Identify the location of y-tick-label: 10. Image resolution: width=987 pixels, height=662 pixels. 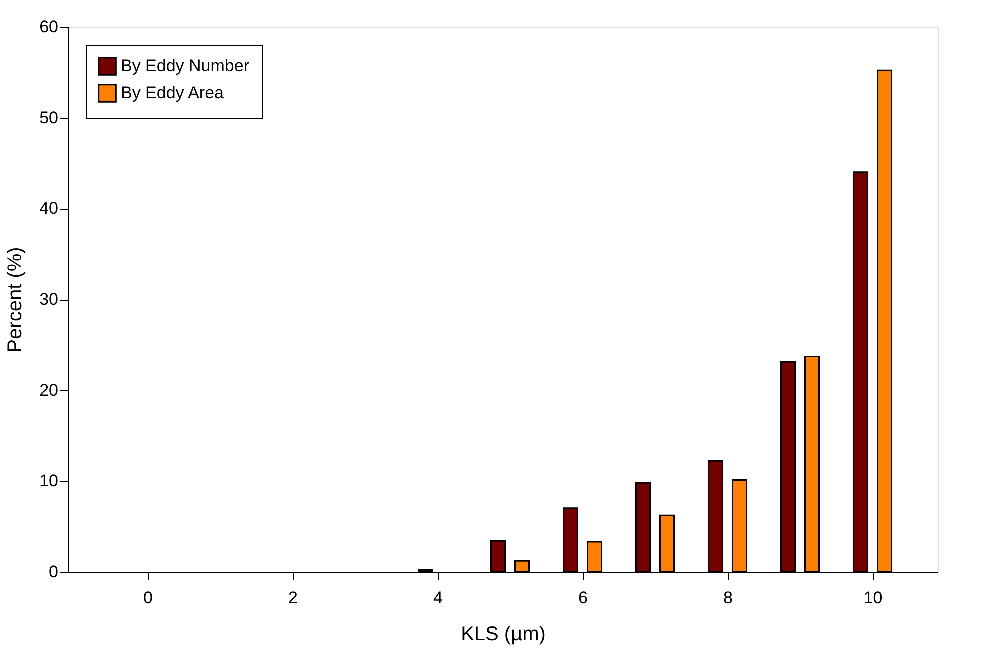
(49, 481).